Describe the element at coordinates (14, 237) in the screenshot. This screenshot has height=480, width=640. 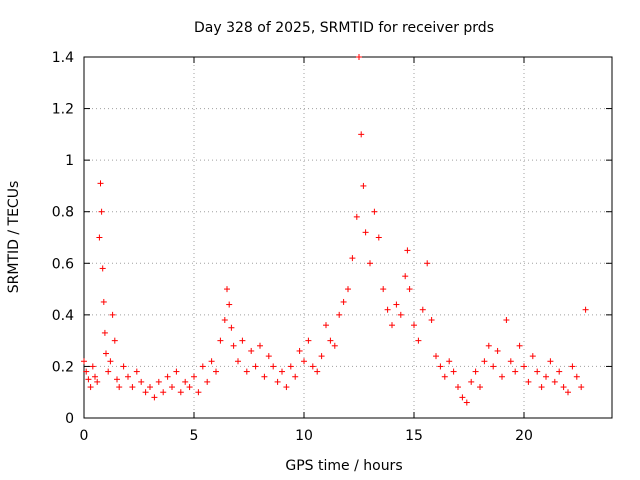
I see `y-axis-label: SRMTID / TECUs` at that location.